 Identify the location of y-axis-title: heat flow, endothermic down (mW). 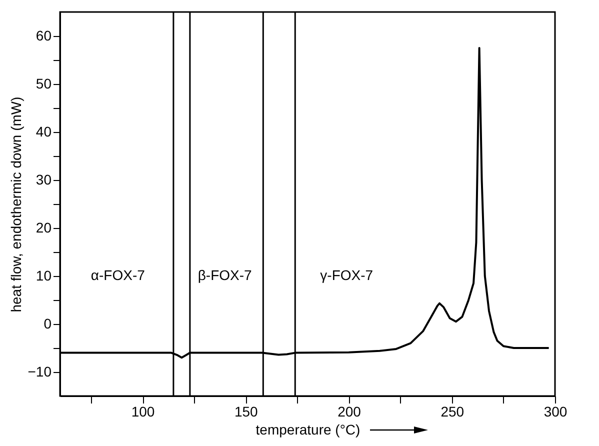
(16, 204).